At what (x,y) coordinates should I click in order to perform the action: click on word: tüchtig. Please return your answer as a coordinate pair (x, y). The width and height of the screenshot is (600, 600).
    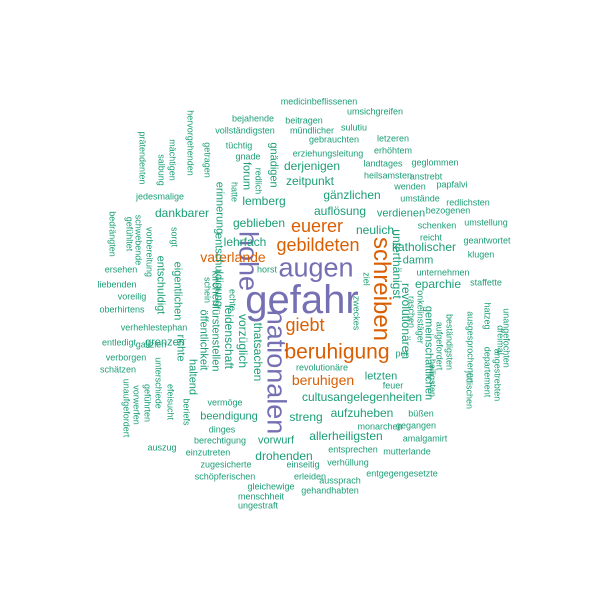
    Looking at the image, I should click on (239, 145).